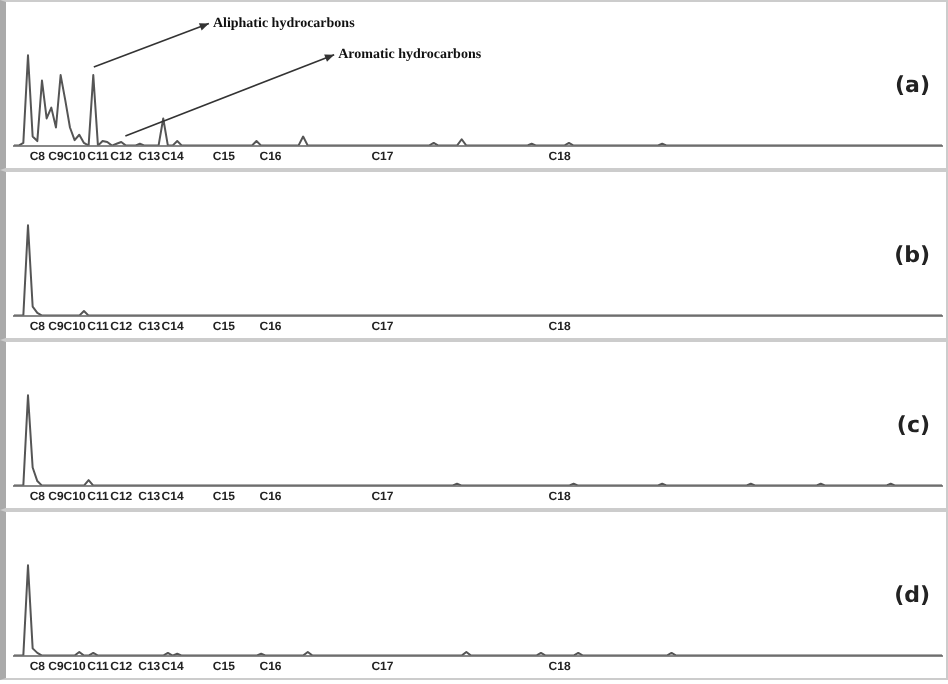 The width and height of the screenshot is (948, 684). Describe the element at coordinates (913, 424) in the screenshot. I see `text: (c)` at that location.